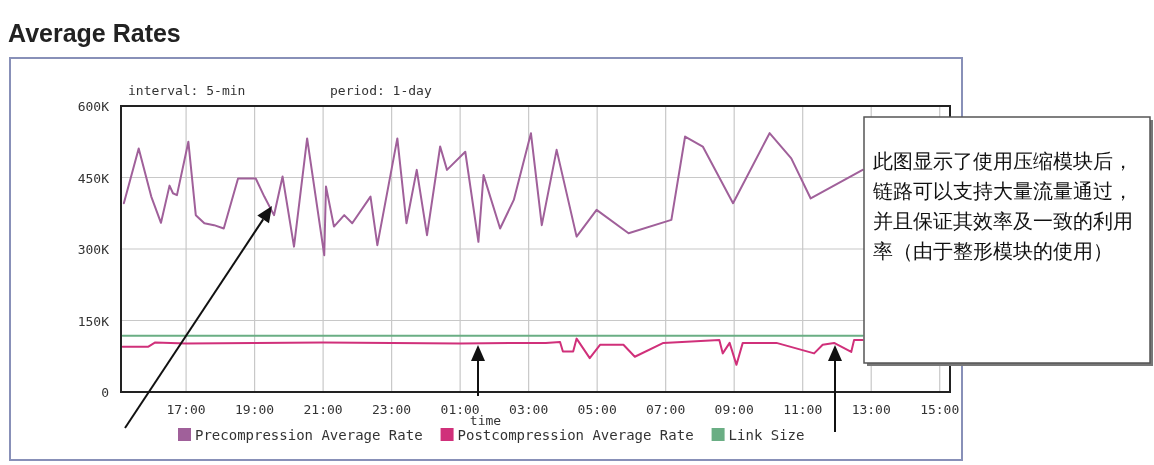 This screenshot has height=465, width=1154. What do you see at coordinates (186, 409) in the screenshot?
I see `x-tick-label: 17:00` at bounding box center [186, 409].